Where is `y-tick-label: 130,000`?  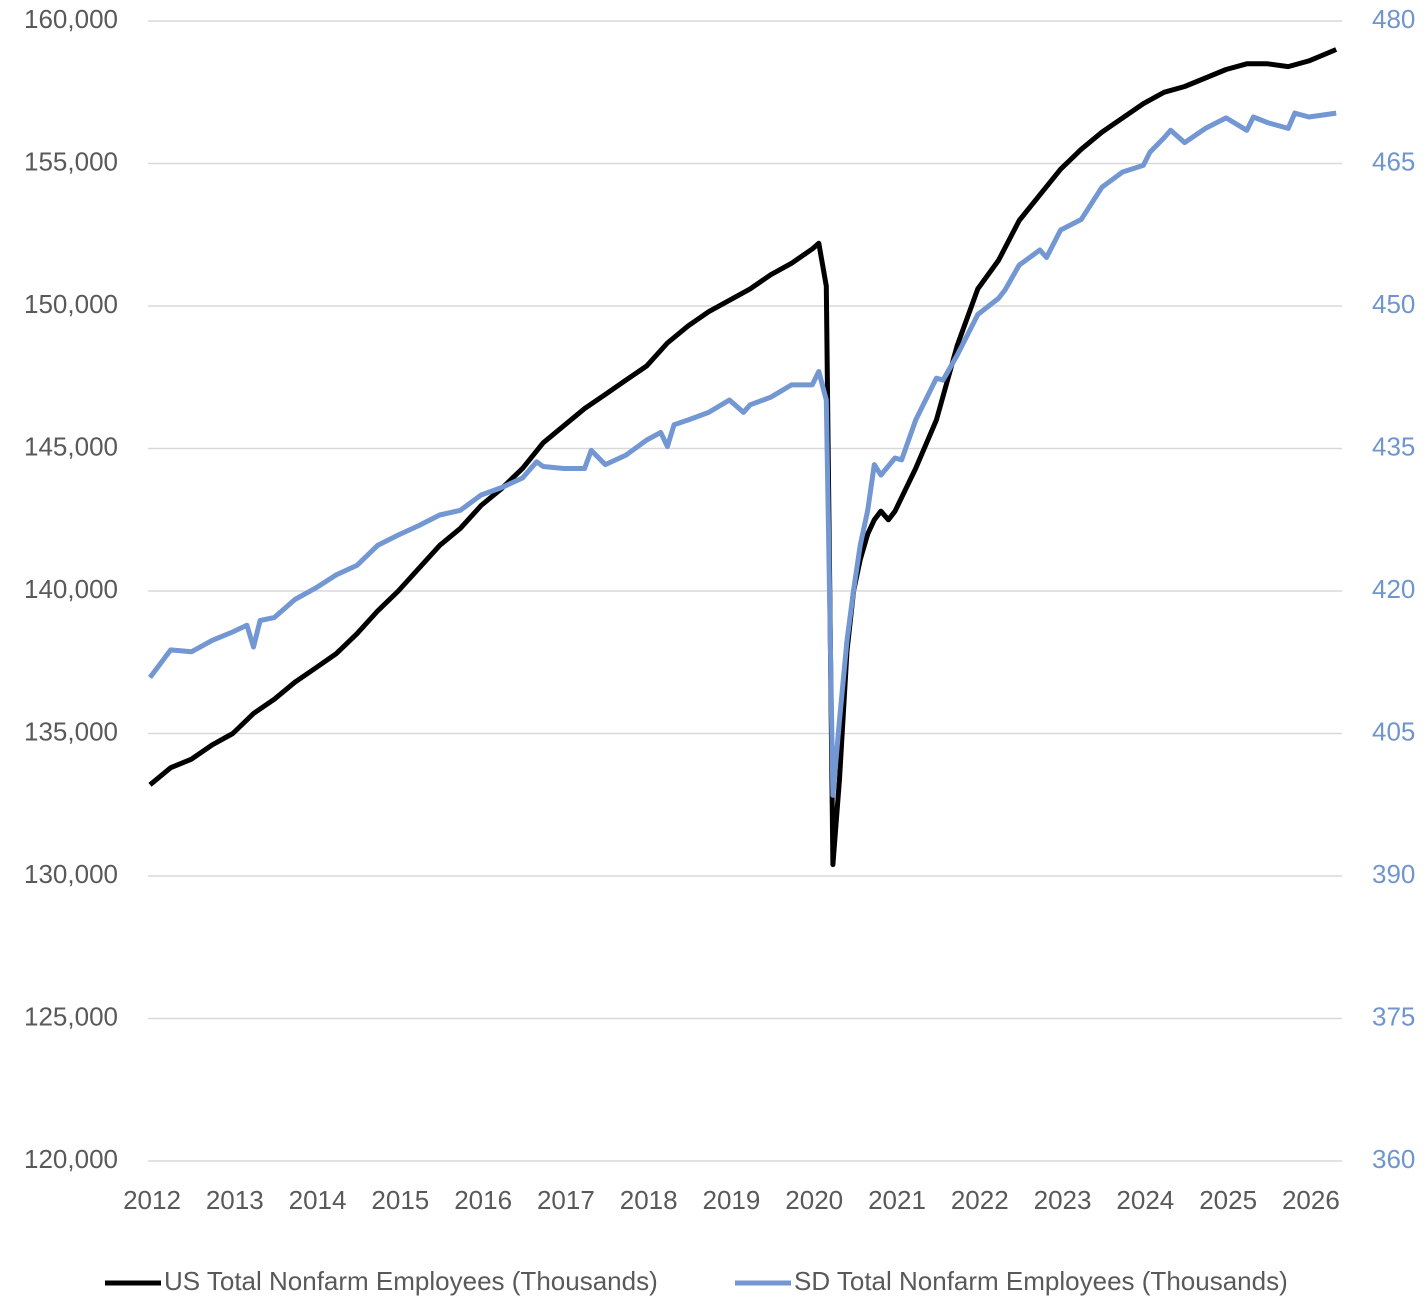
y-tick-label: 130,000 is located at coordinates (71, 874).